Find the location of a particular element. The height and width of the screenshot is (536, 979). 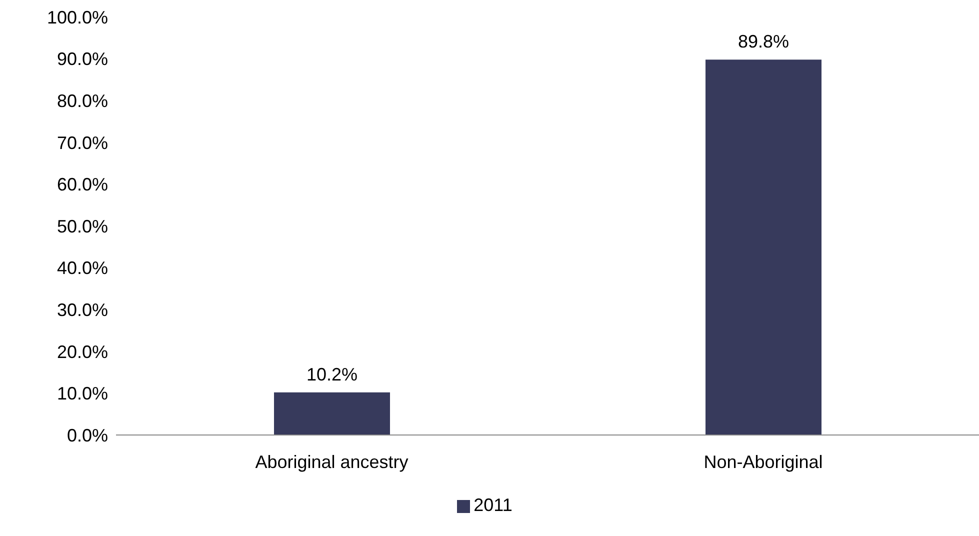

y-tick-label: 70.0% is located at coordinates (82, 142).